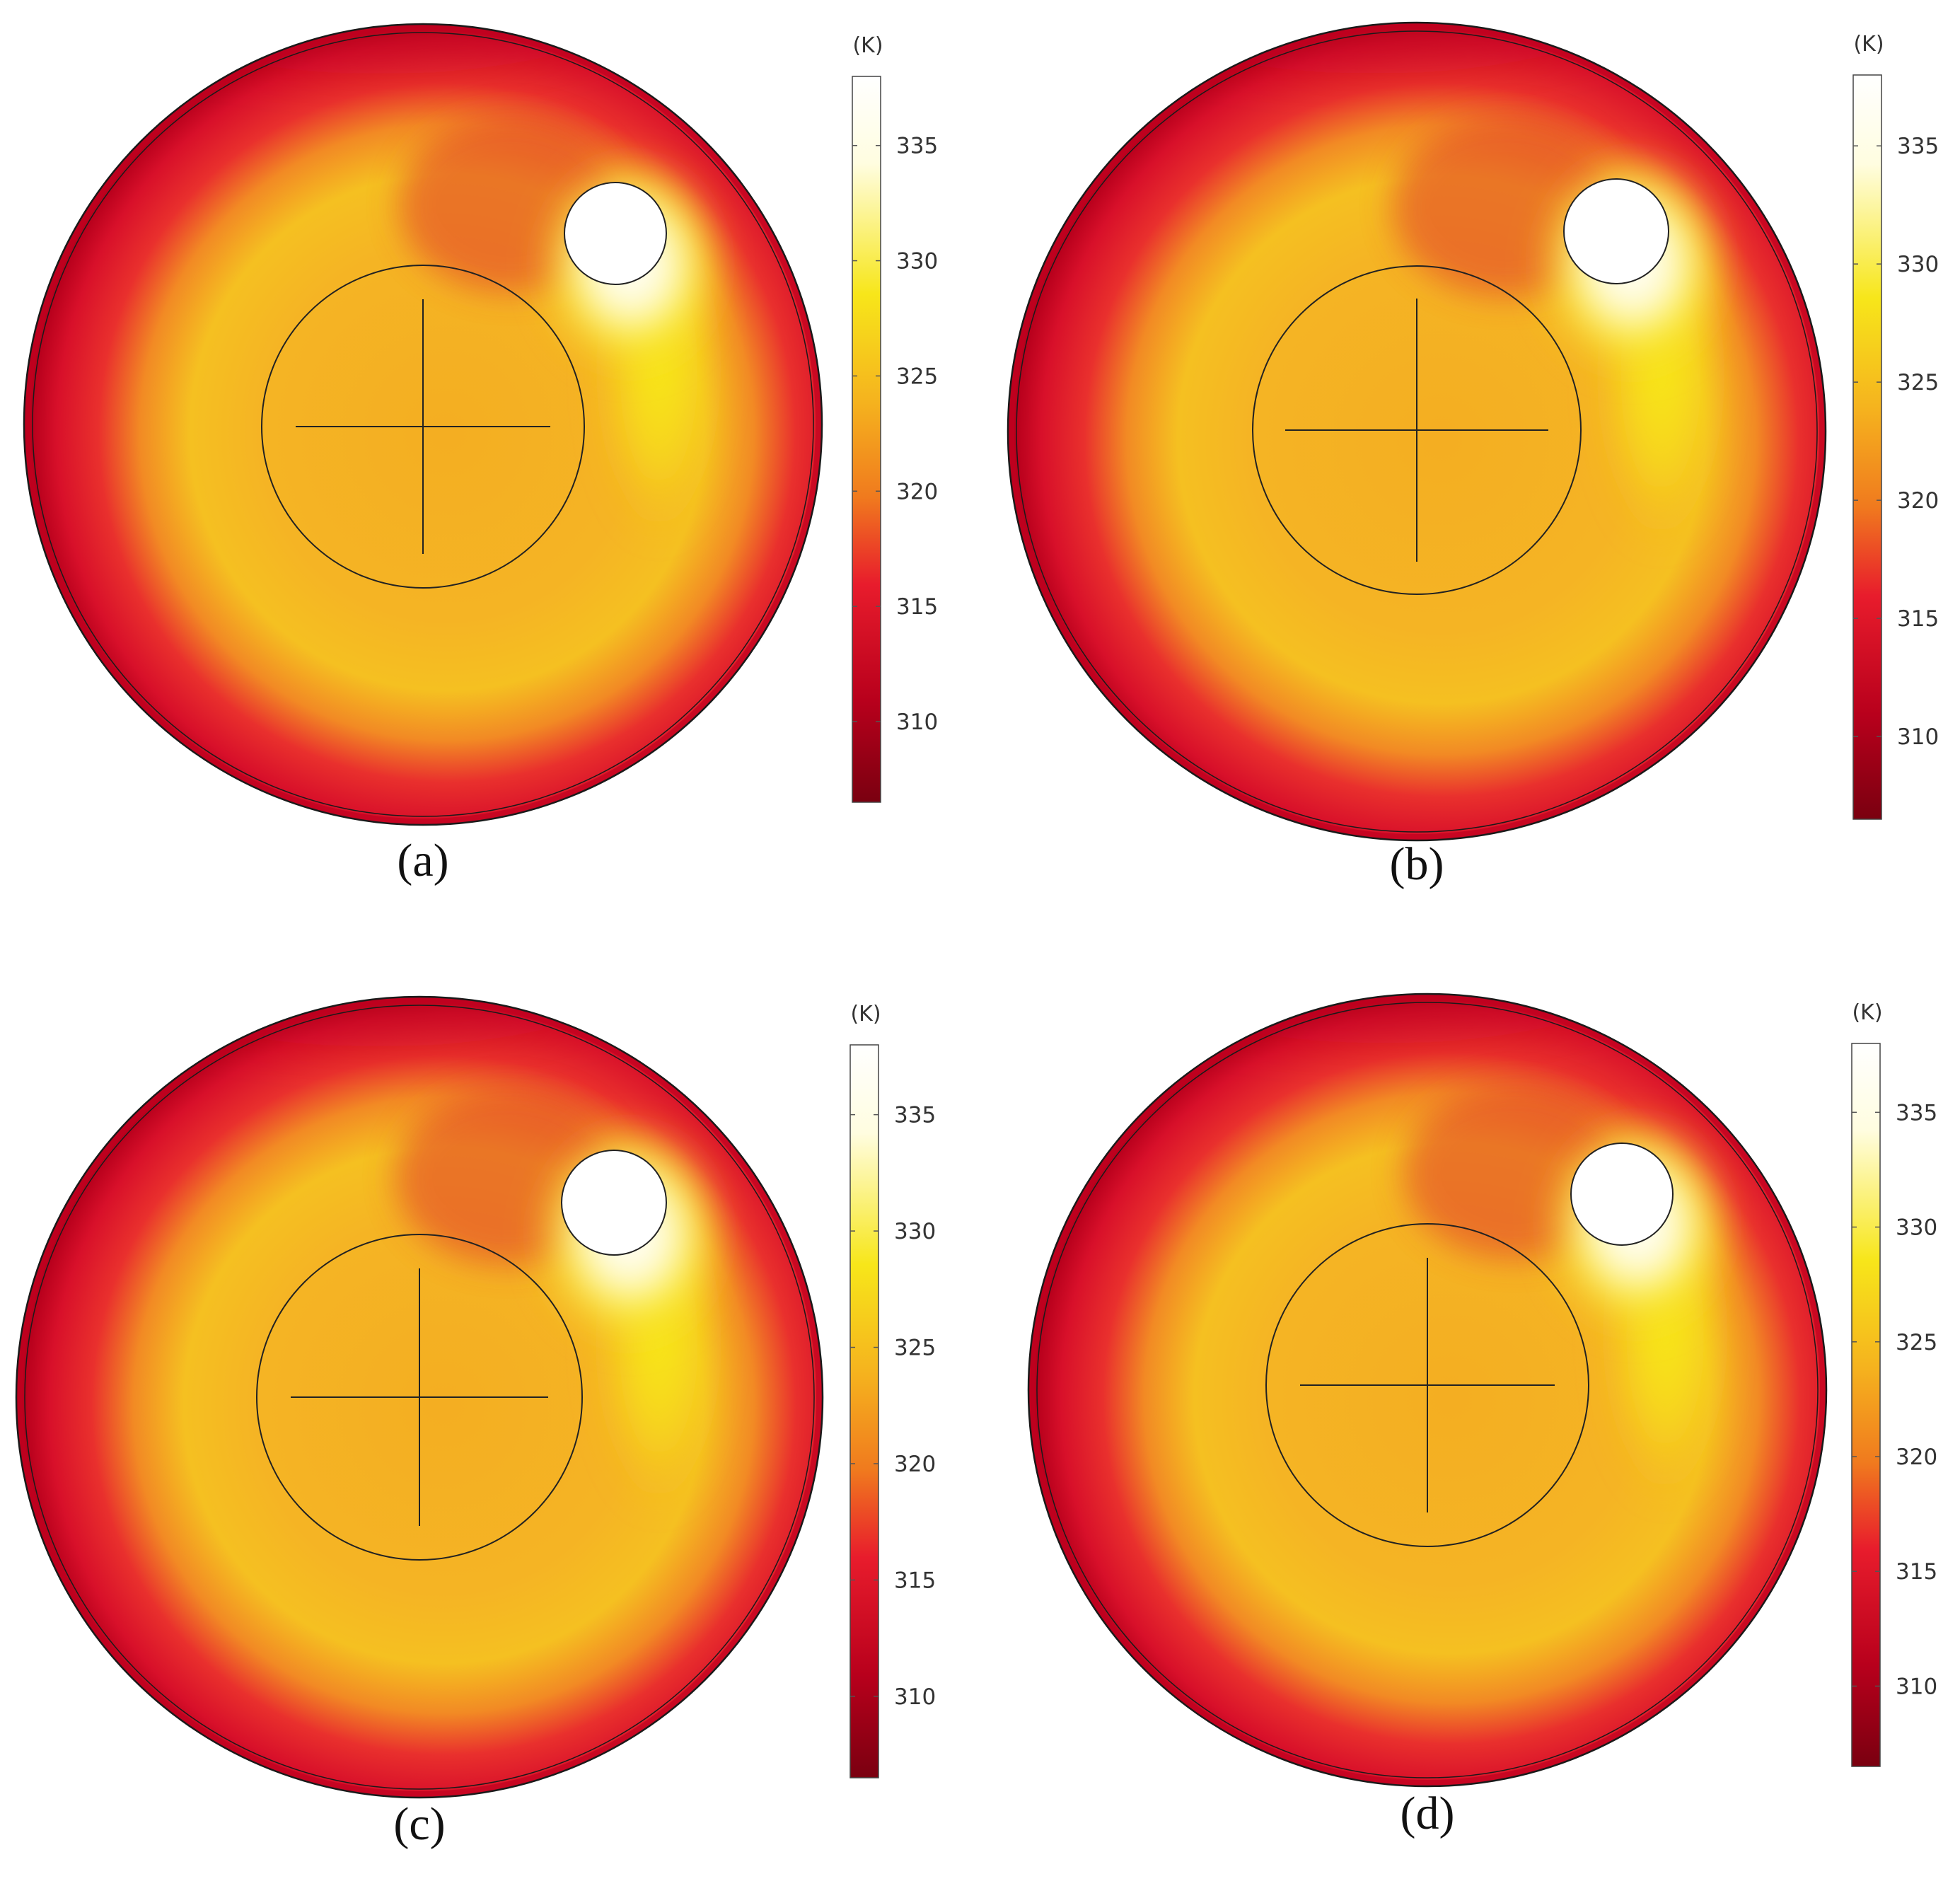 The height and width of the screenshot is (1886, 1960). Describe the element at coordinates (419, 1824) in the screenshot. I see `panel-label: (c)` at that location.